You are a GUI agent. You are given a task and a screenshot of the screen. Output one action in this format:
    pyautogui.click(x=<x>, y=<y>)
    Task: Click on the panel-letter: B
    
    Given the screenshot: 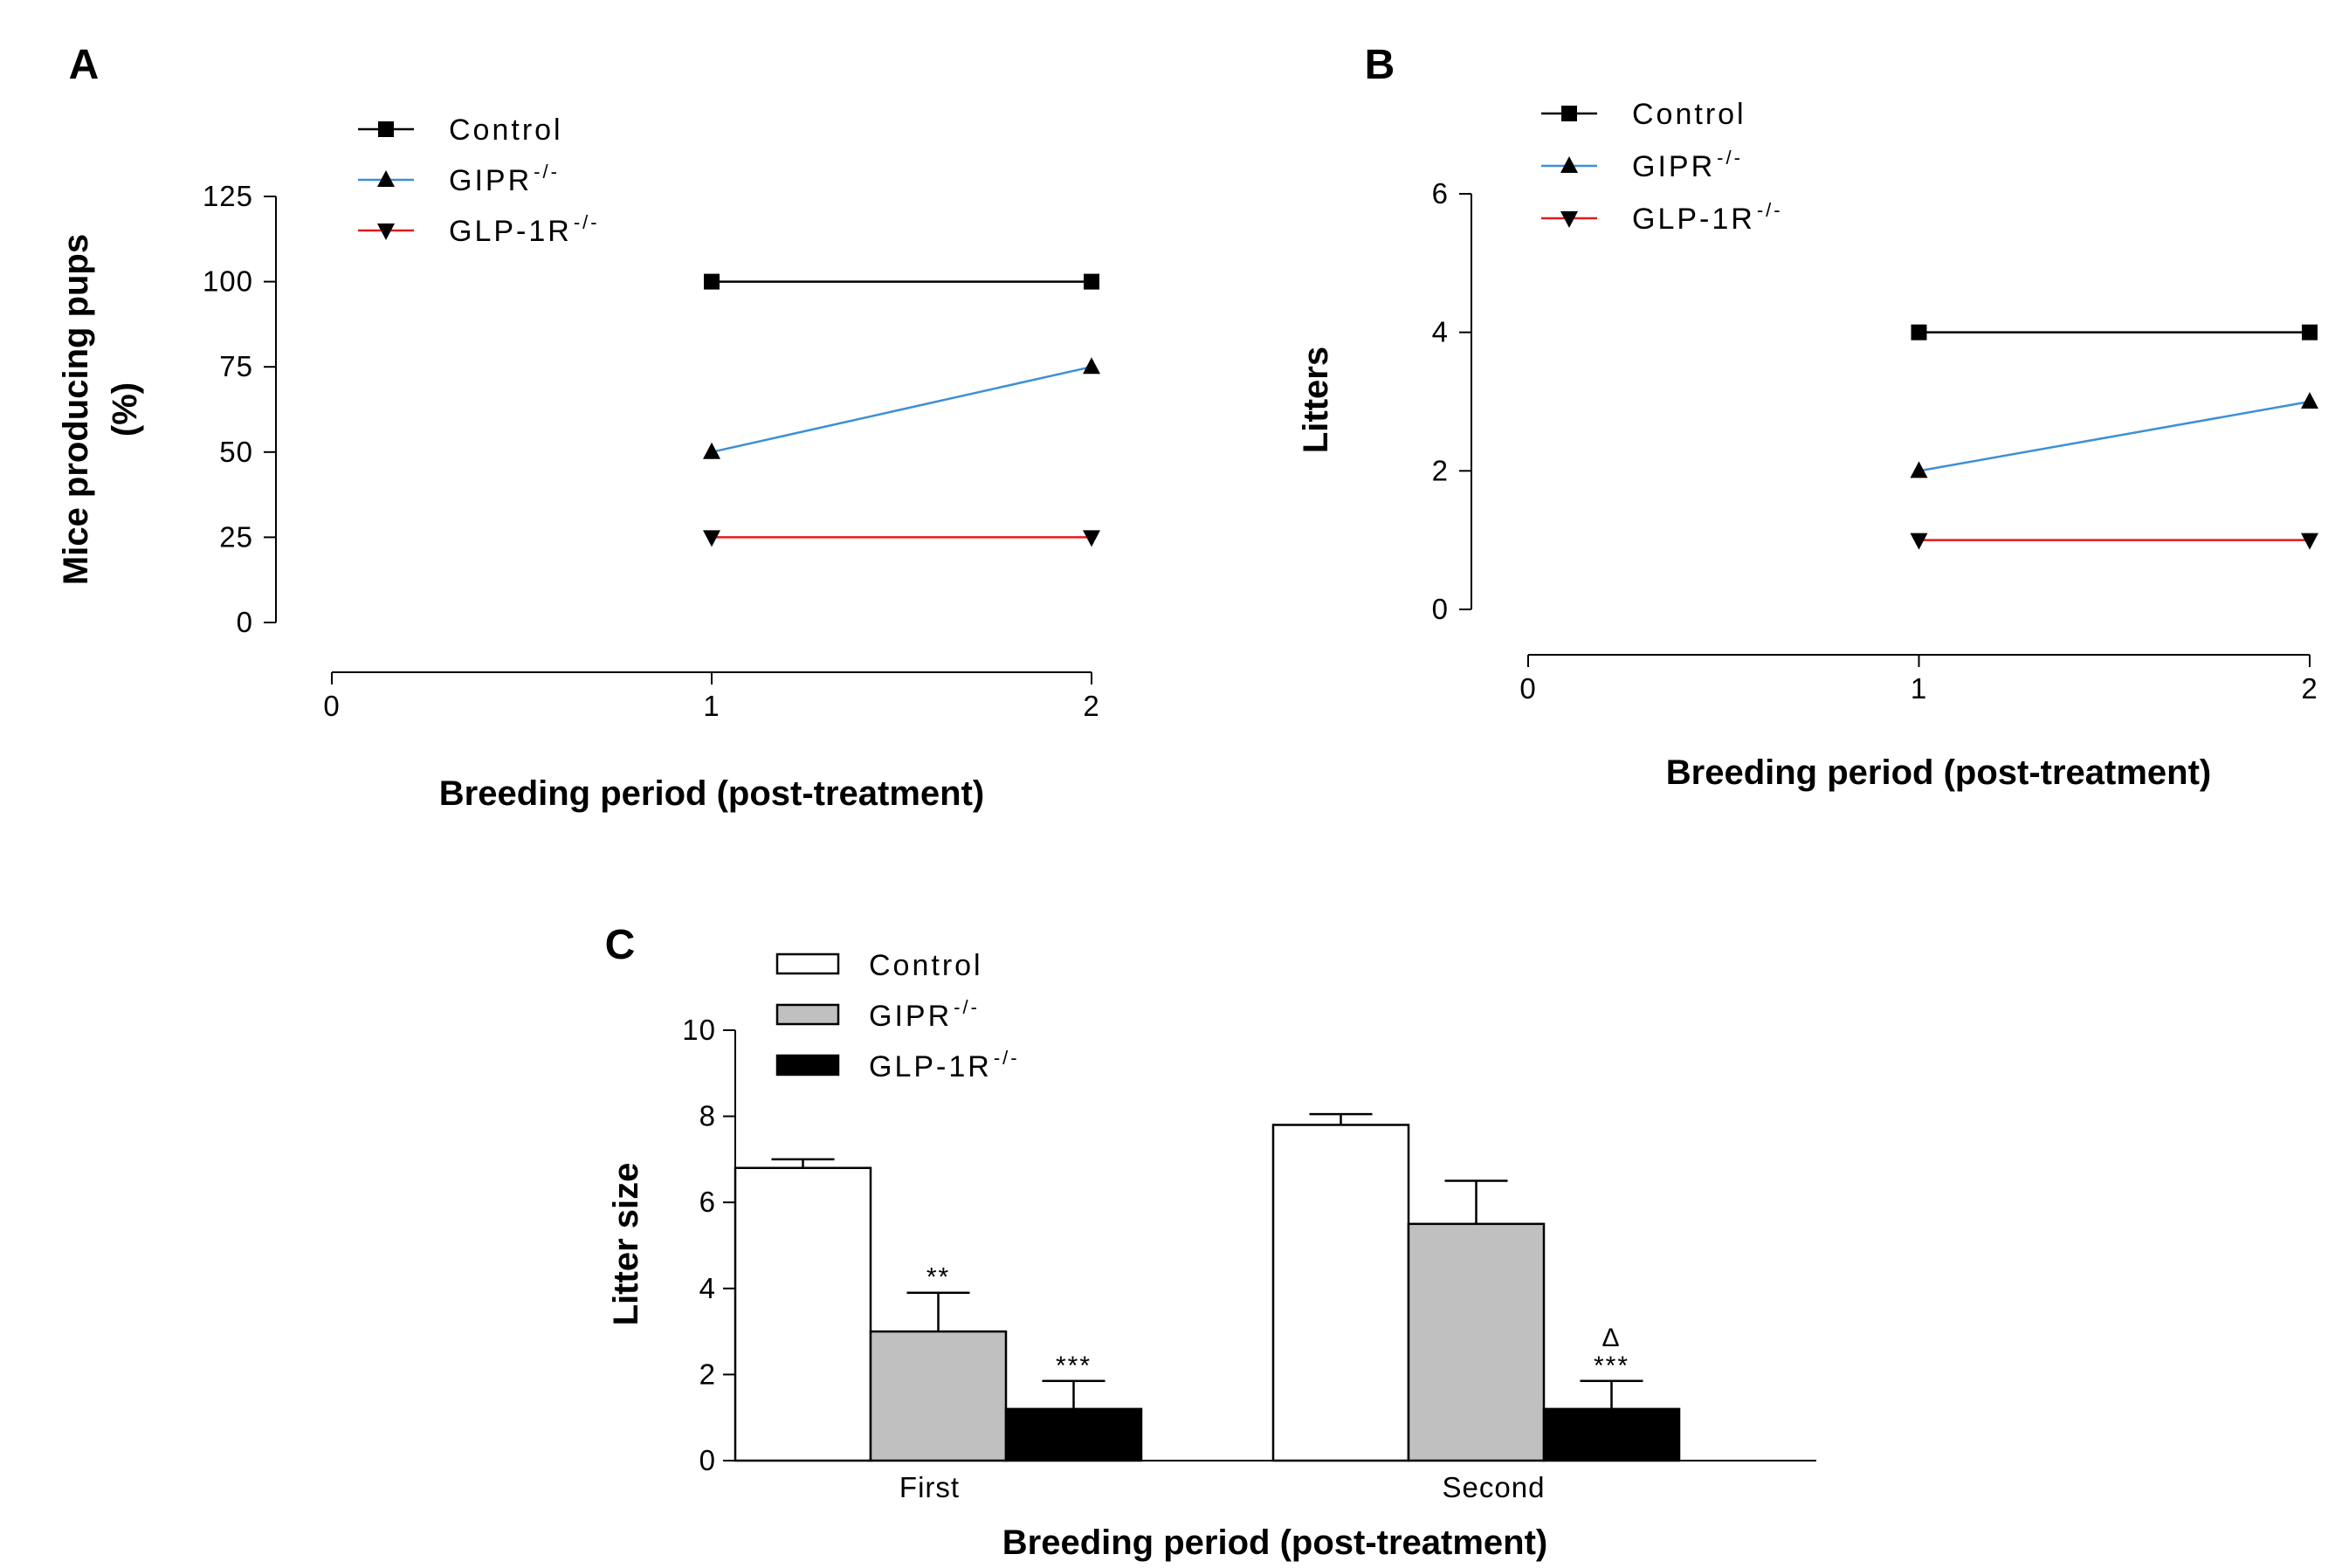 What is the action you would take?
    pyautogui.click(x=1380, y=65)
    